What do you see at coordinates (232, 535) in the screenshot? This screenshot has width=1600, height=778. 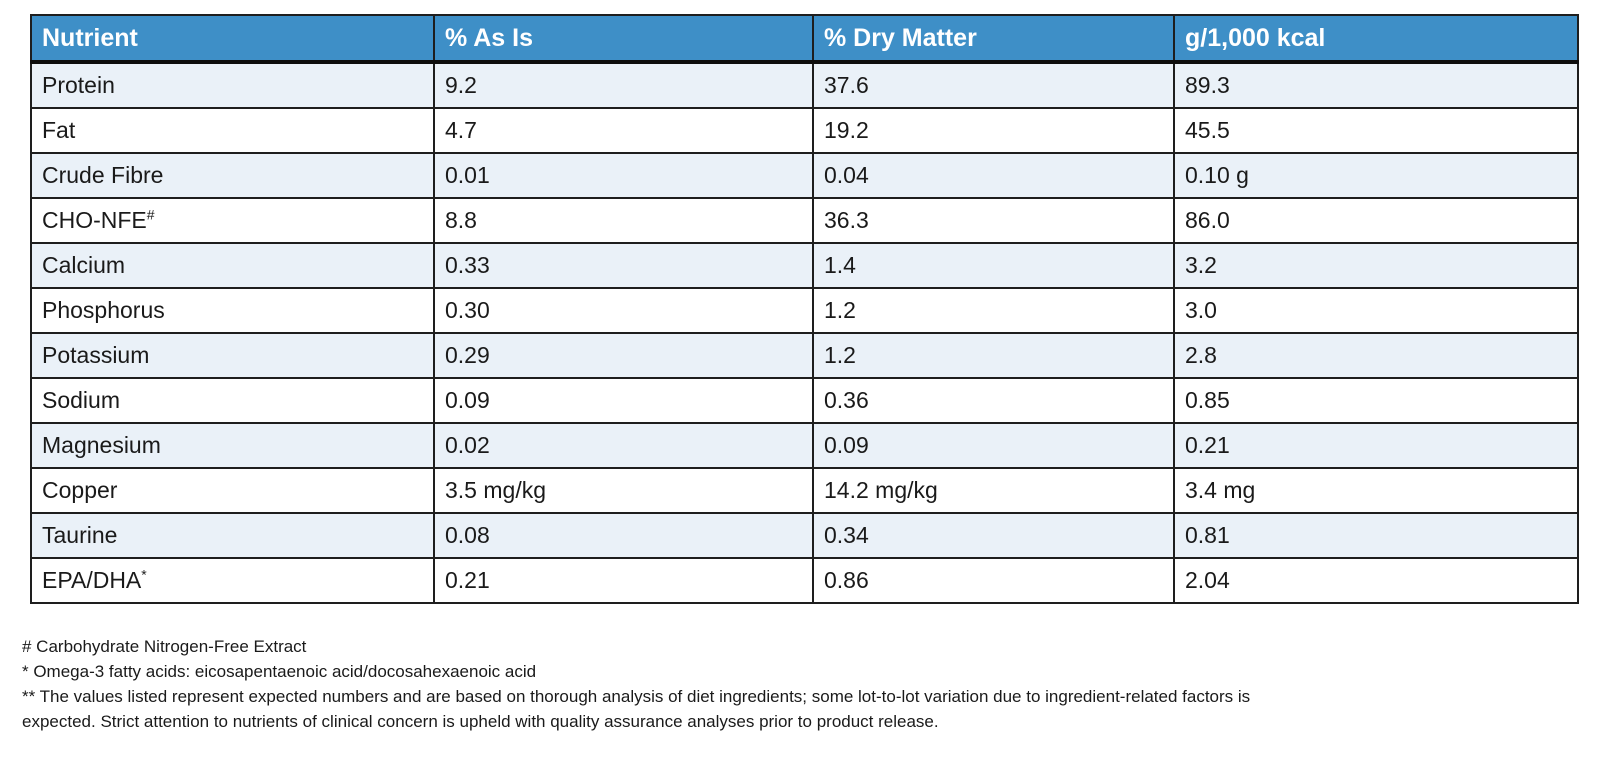 I see `cell-nutrient-name: Taurine` at bounding box center [232, 535].